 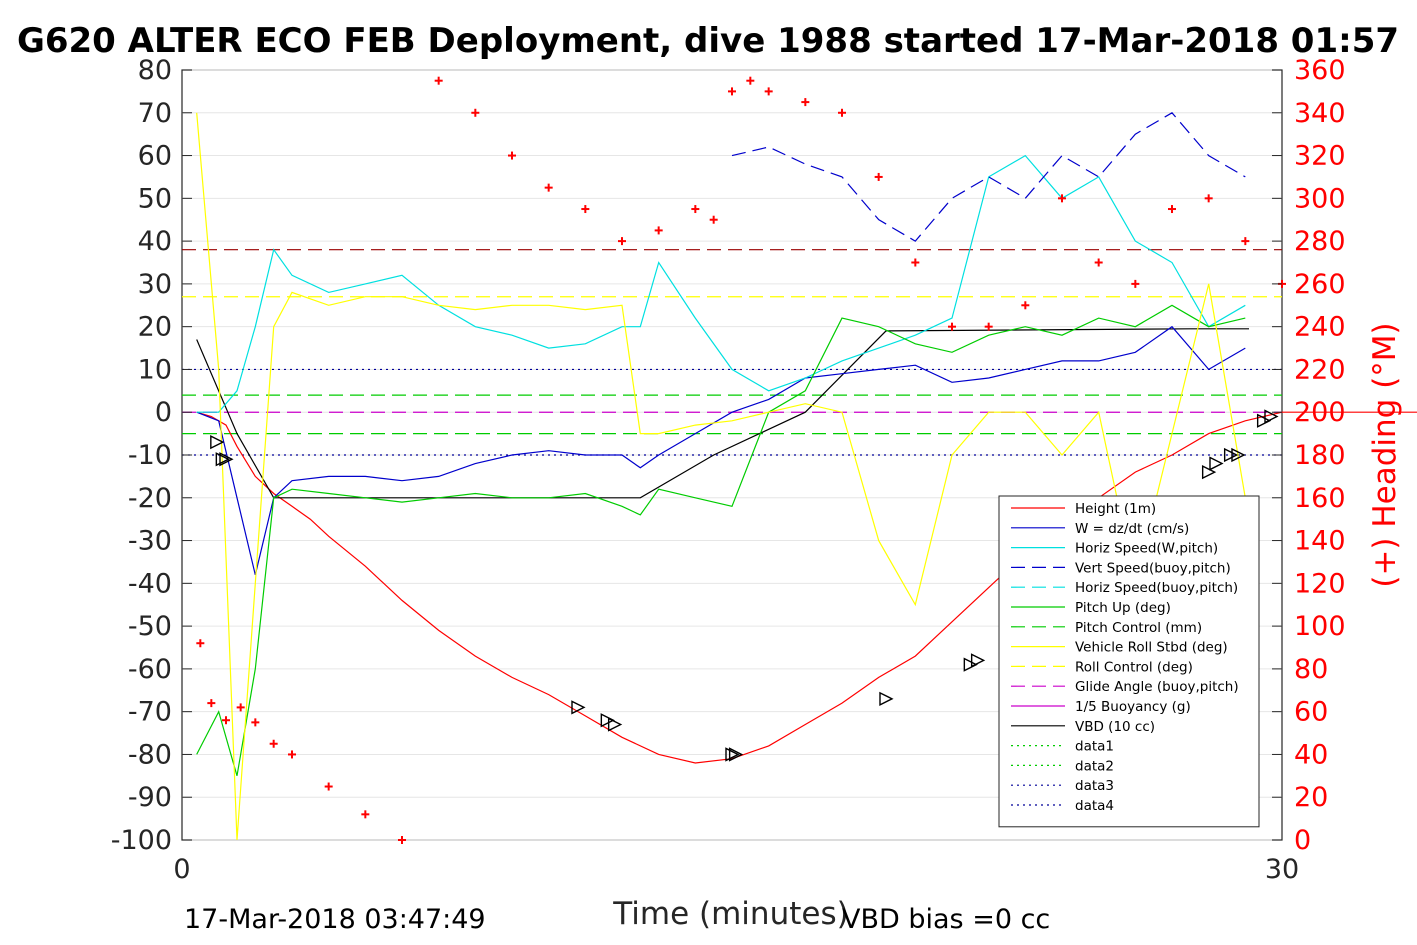 What do you see at coordinates (1094, 747) in the screenshot?
I see `legend-label: data1` at bounding box center [1094, 747].